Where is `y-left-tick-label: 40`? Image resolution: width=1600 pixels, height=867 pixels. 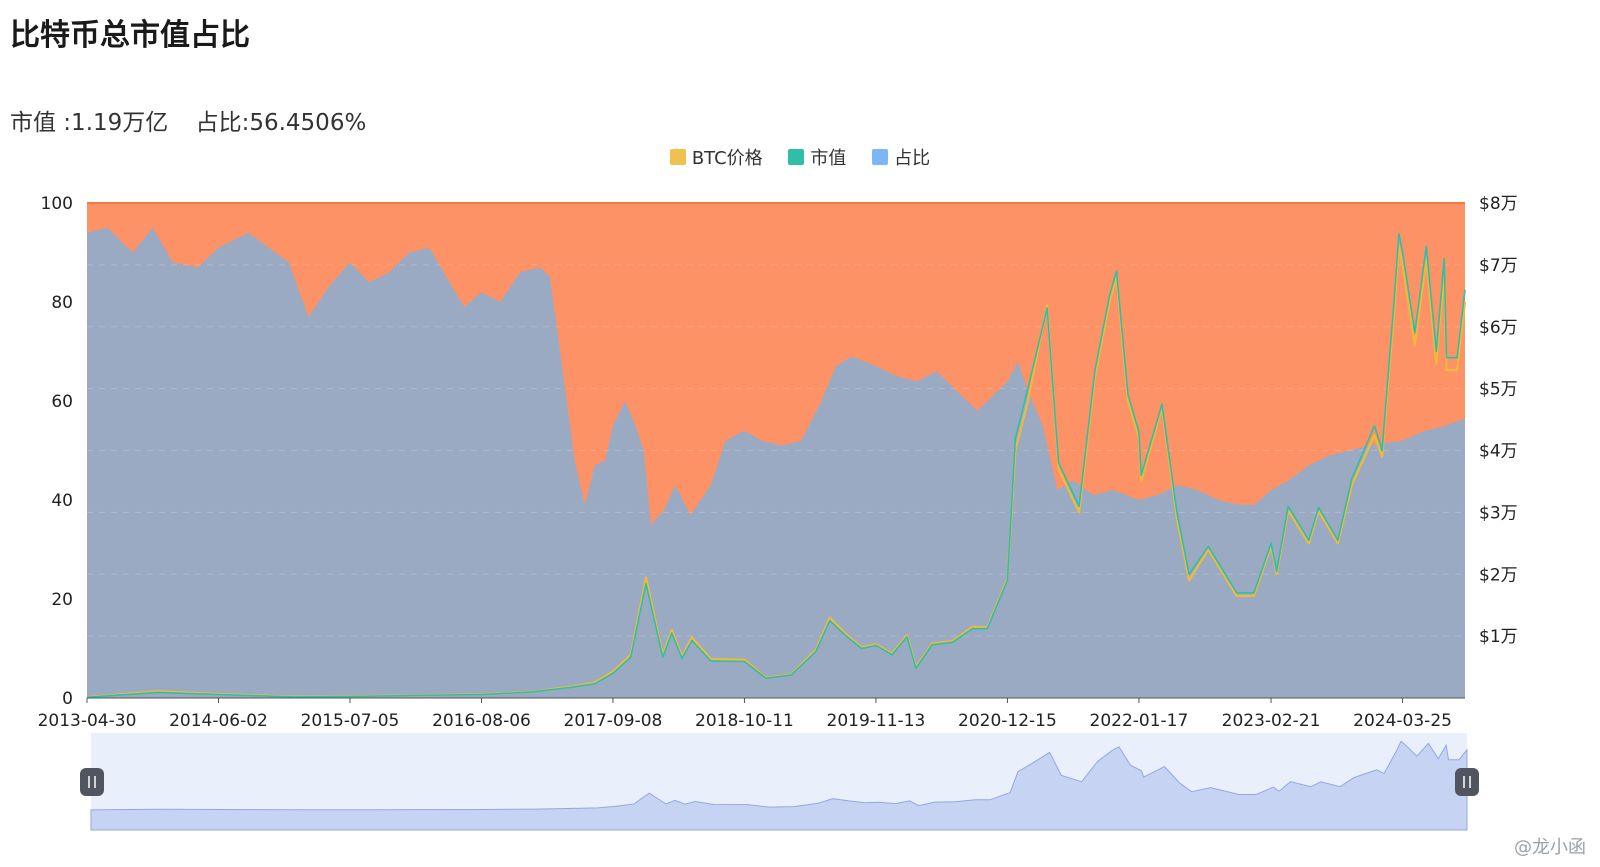 y-left-tick-label: 40 is located at coordinates (62, 501).